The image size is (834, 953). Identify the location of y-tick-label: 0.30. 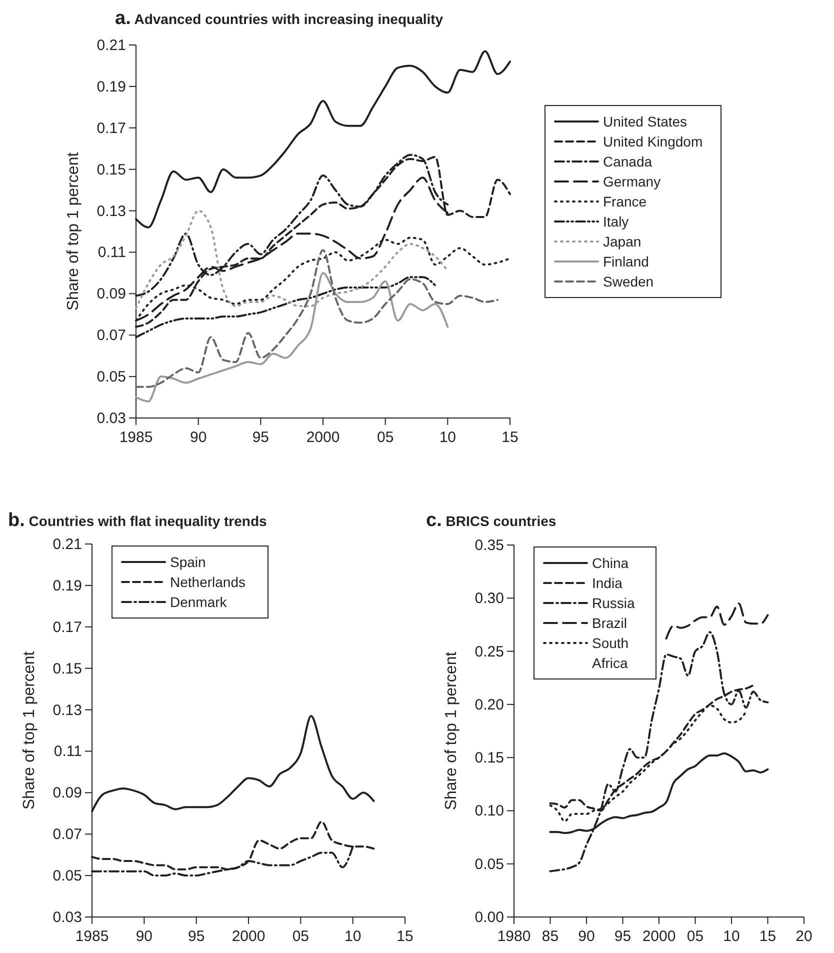
(489, 599).